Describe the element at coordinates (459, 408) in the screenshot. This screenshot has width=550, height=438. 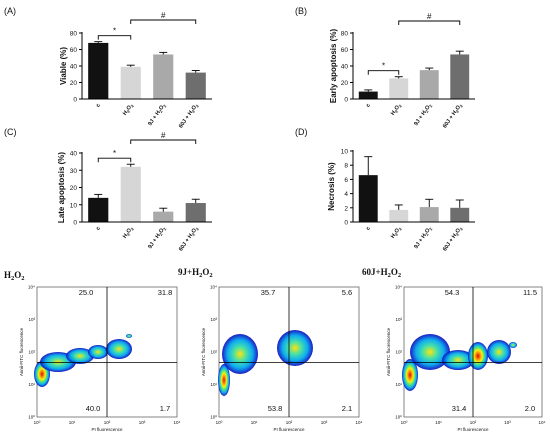
I see `quadrant-lower-left: 31.4` at that location.